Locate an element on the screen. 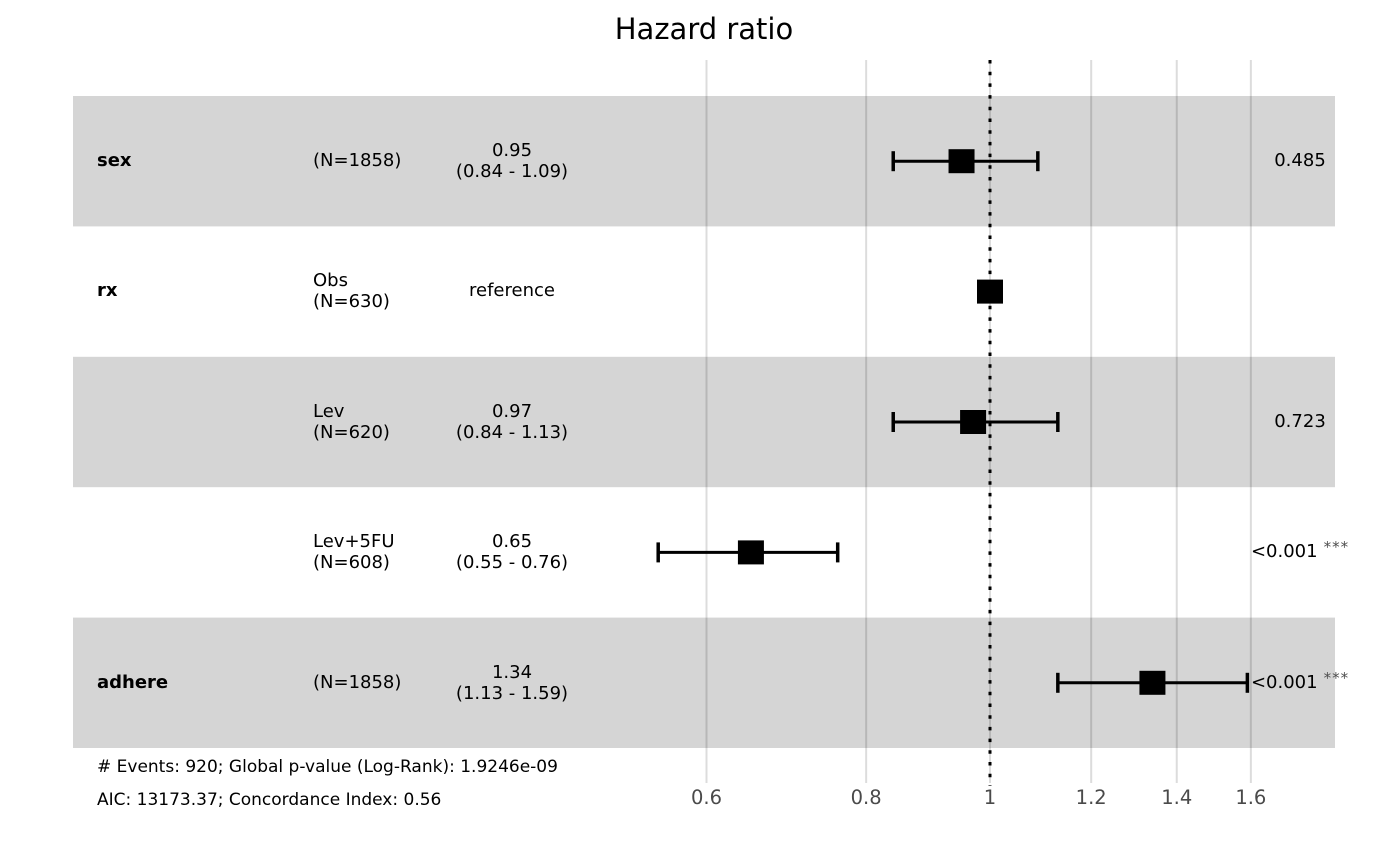 The image size is (1400, 866). n-label: (N=608) is located at coordinates (351, 562).